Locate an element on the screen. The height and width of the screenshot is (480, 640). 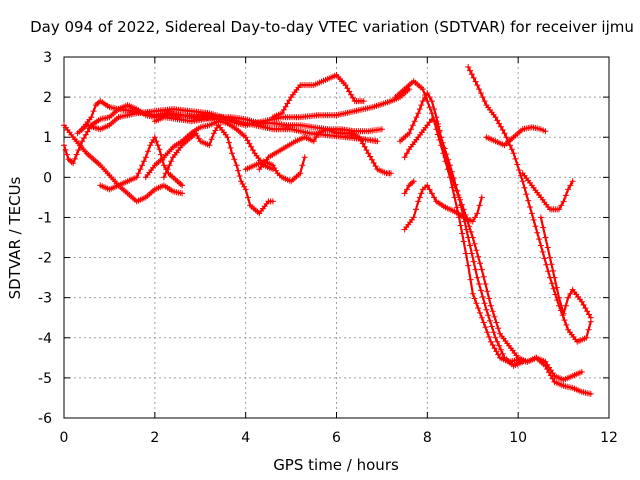
y-tick-label: -6 is located at coordinates (45, 419).